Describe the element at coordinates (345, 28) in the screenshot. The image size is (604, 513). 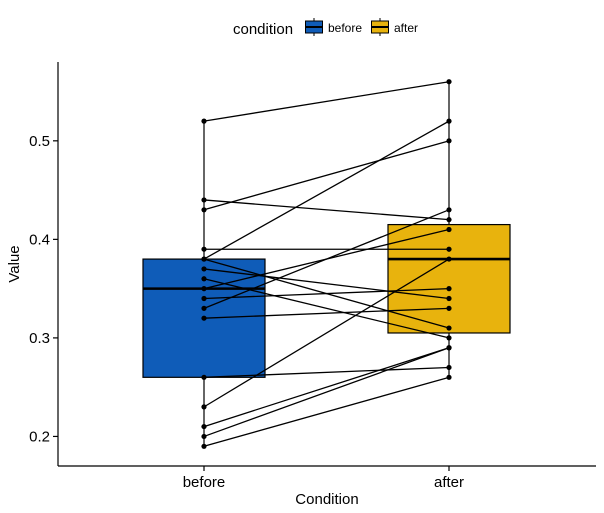
I see `legend-label-before: before` at that location.